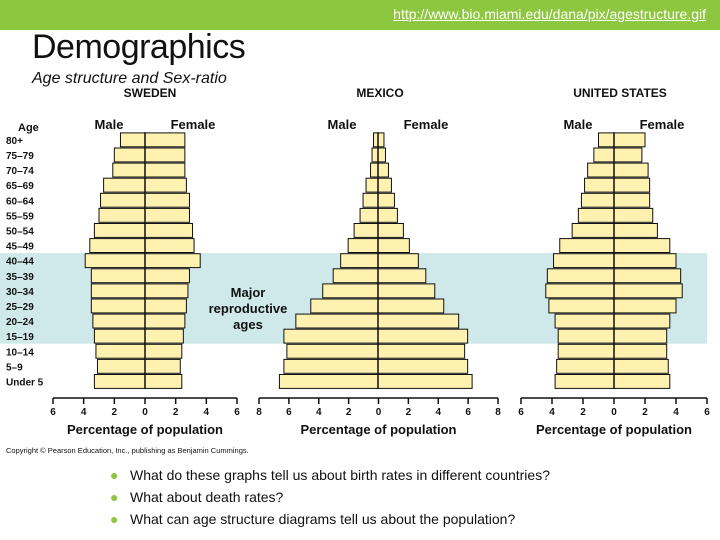 The image size is (720, 540). What do you see at coordinates (14, 367) in the screenshot?
I see `age-tick-label: 5–9` at bounding box center [14, 367].